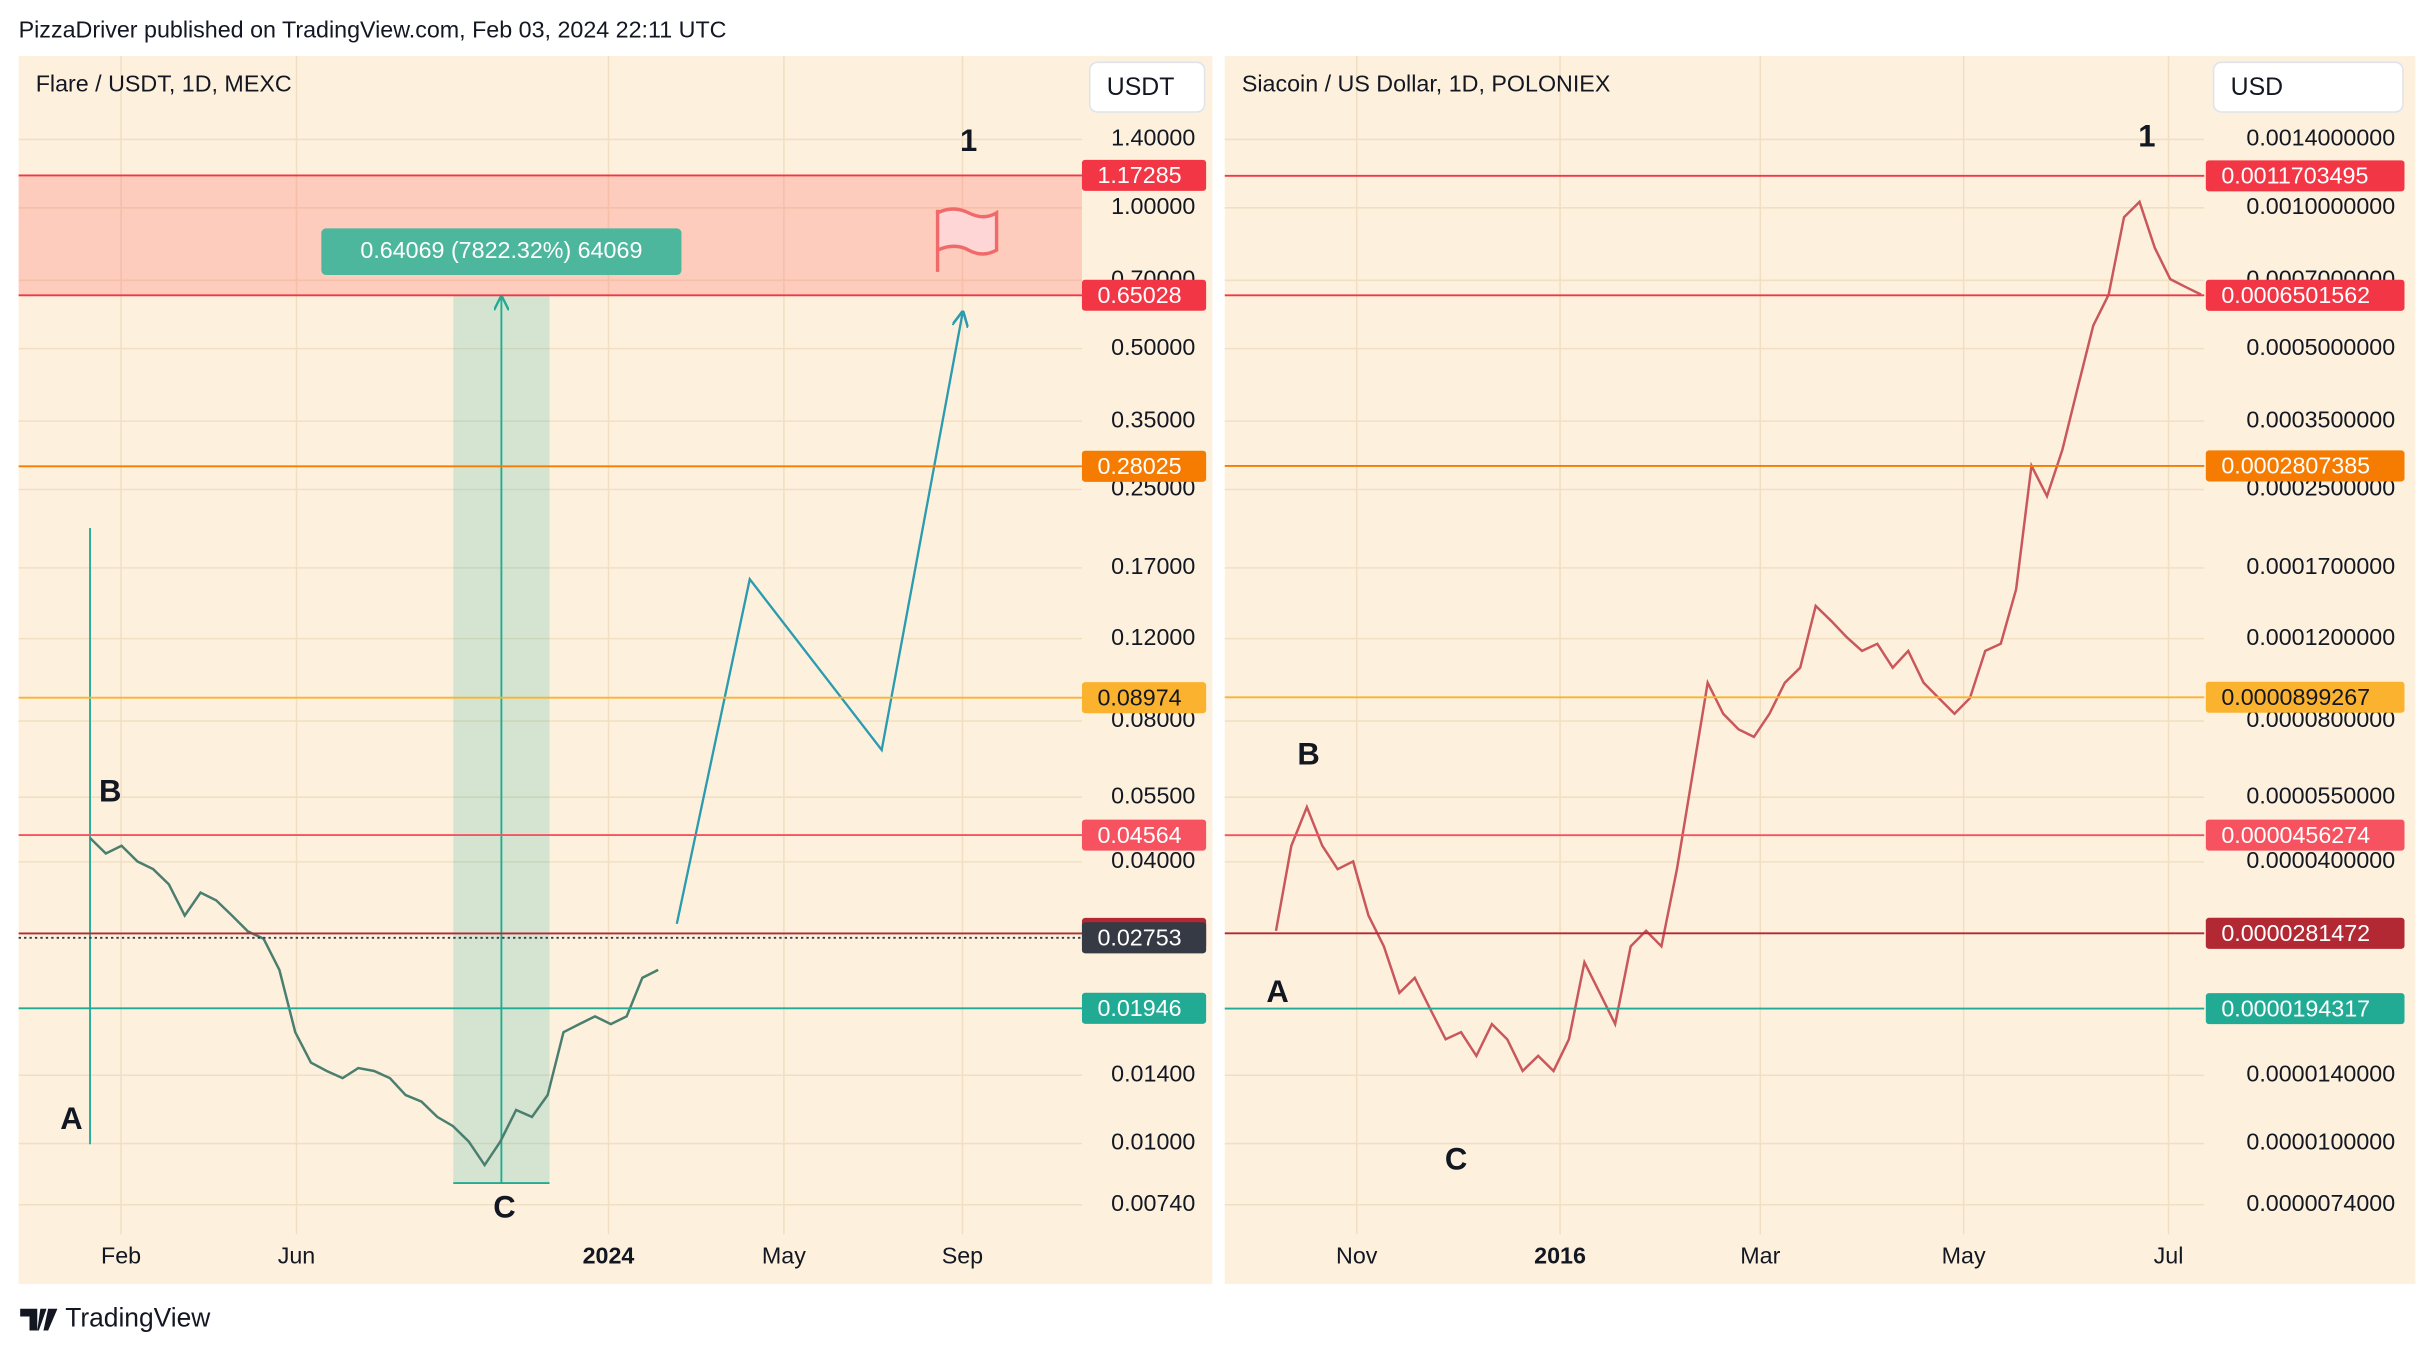 The height and width of the screenshot is (1354, 2434). What do you see at coordinates (164, 84) in the screenshot?
I see `symbol-title: Flare / USDT, 1D, MEXC` at bounding box center [164, 84].